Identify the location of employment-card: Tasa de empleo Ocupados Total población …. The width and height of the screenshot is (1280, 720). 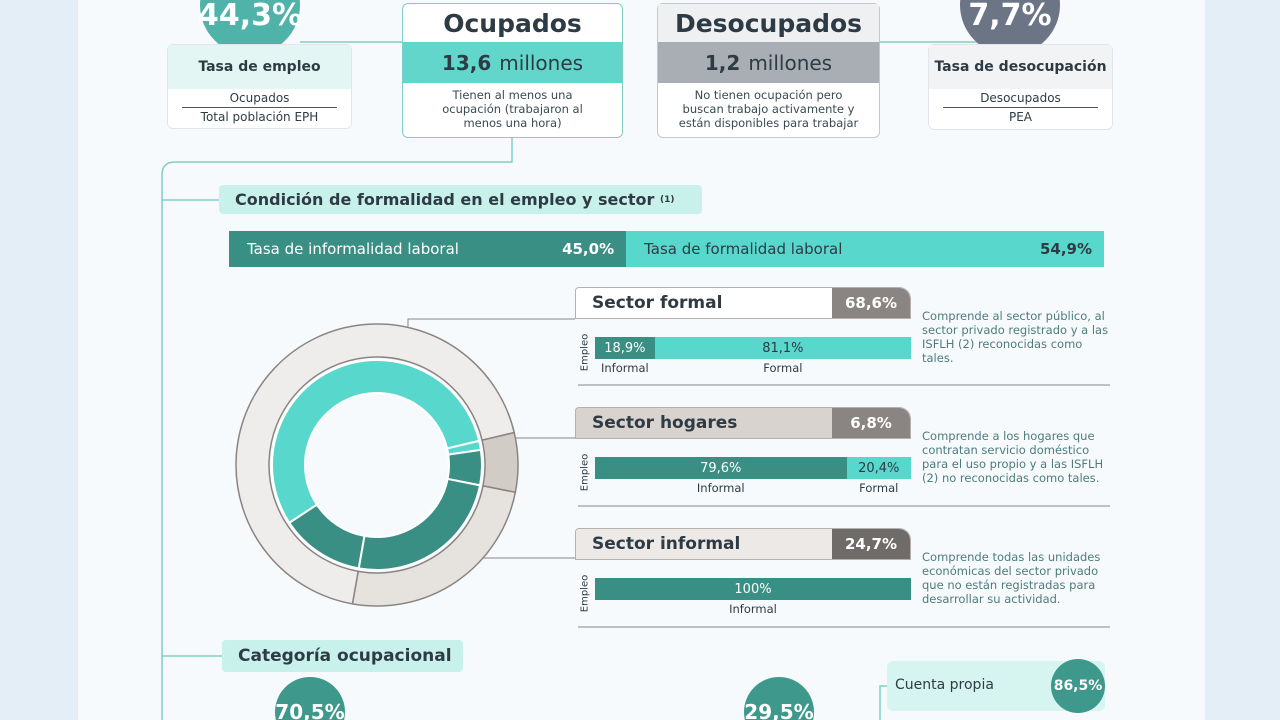
(259, 86).